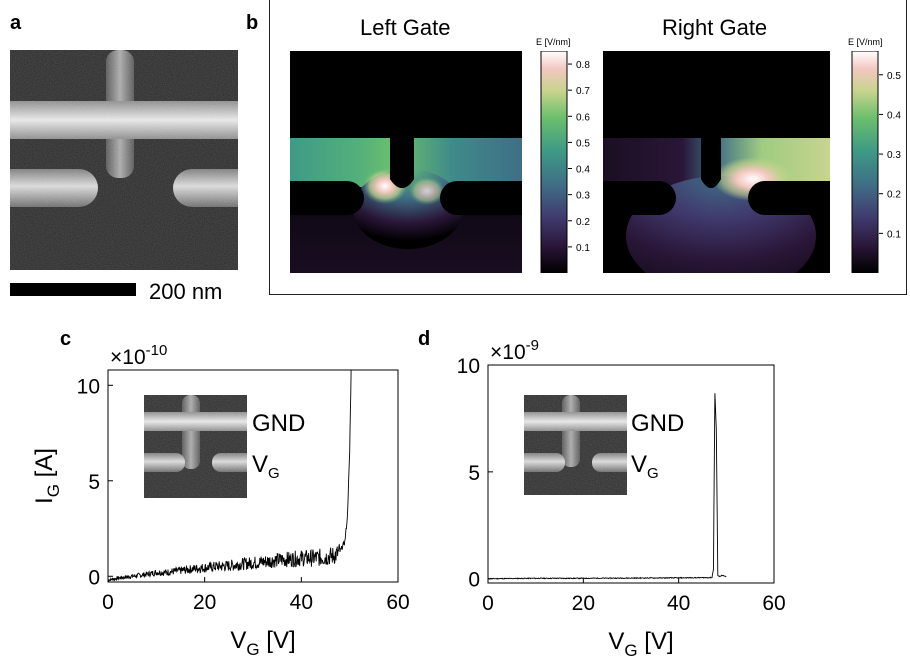  Describe the element at coordinates (252, 23) in the screenshot. I see `panel-b-label: b` at that location.